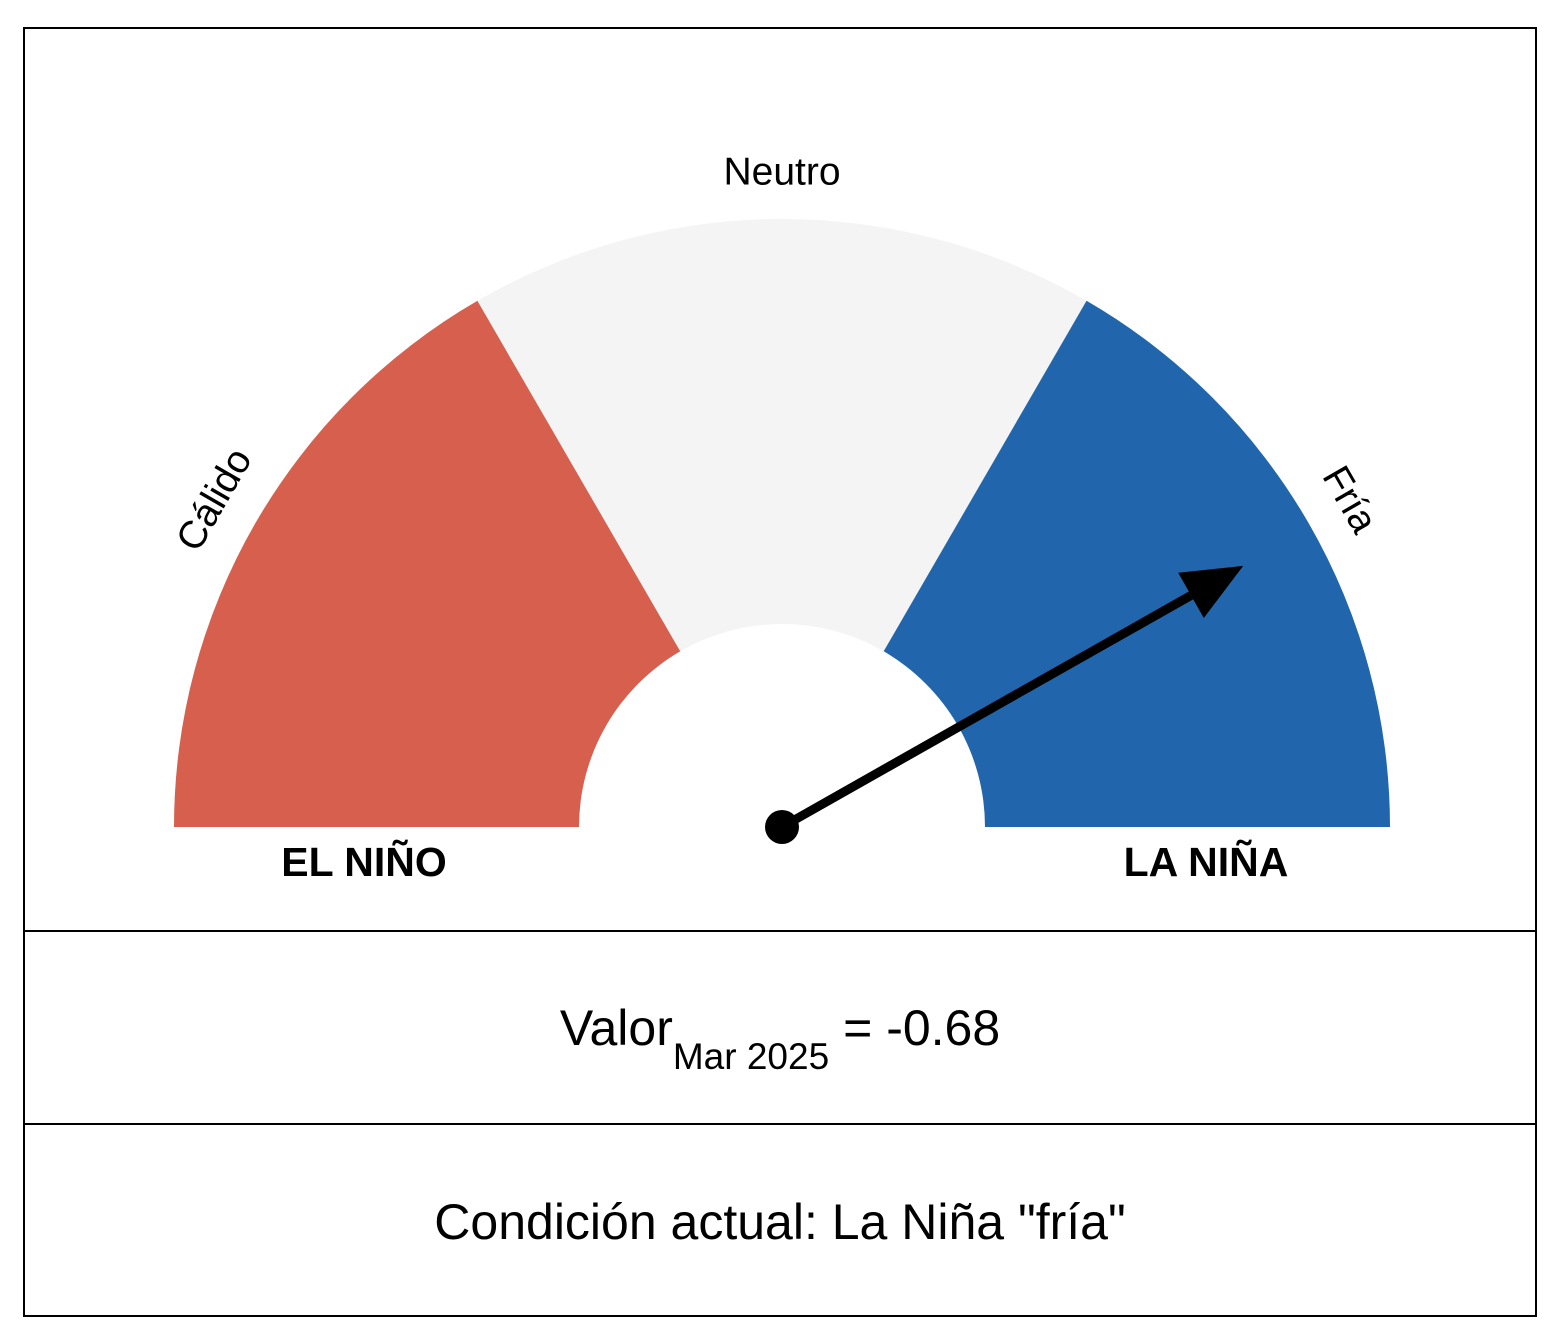  I want to click on divider-bottom, so click(780, 1124).